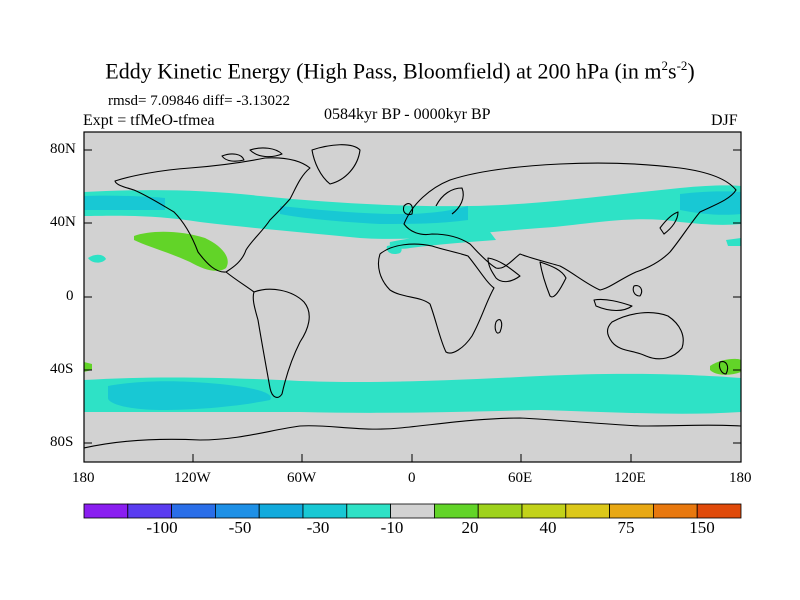  I want to click on positive-anomaly-sw-pacific, so click(725, 366).